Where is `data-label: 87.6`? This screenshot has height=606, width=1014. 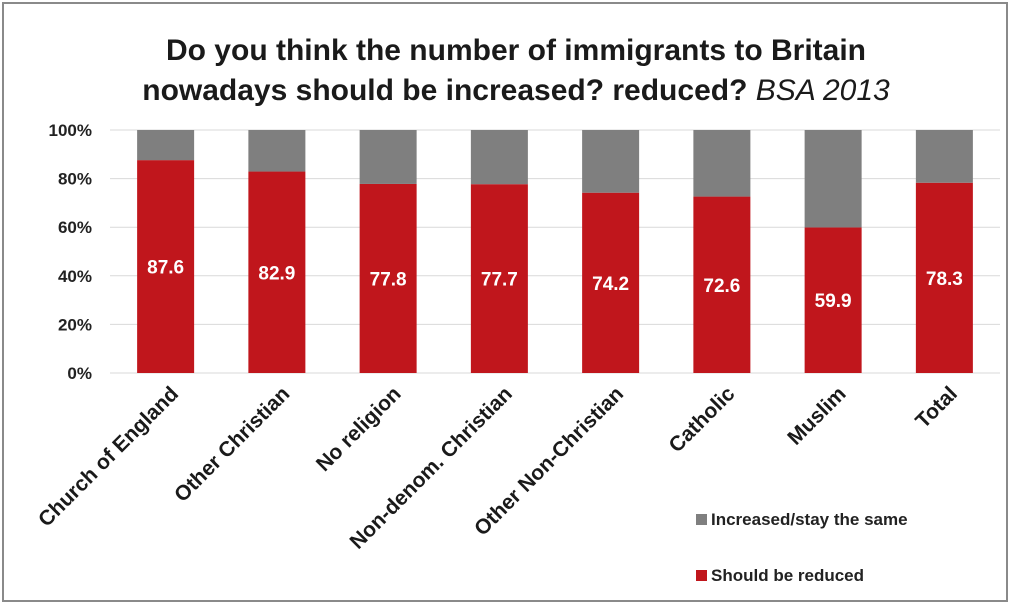 data-label: 87.6 is located at coordinates (165, 268).